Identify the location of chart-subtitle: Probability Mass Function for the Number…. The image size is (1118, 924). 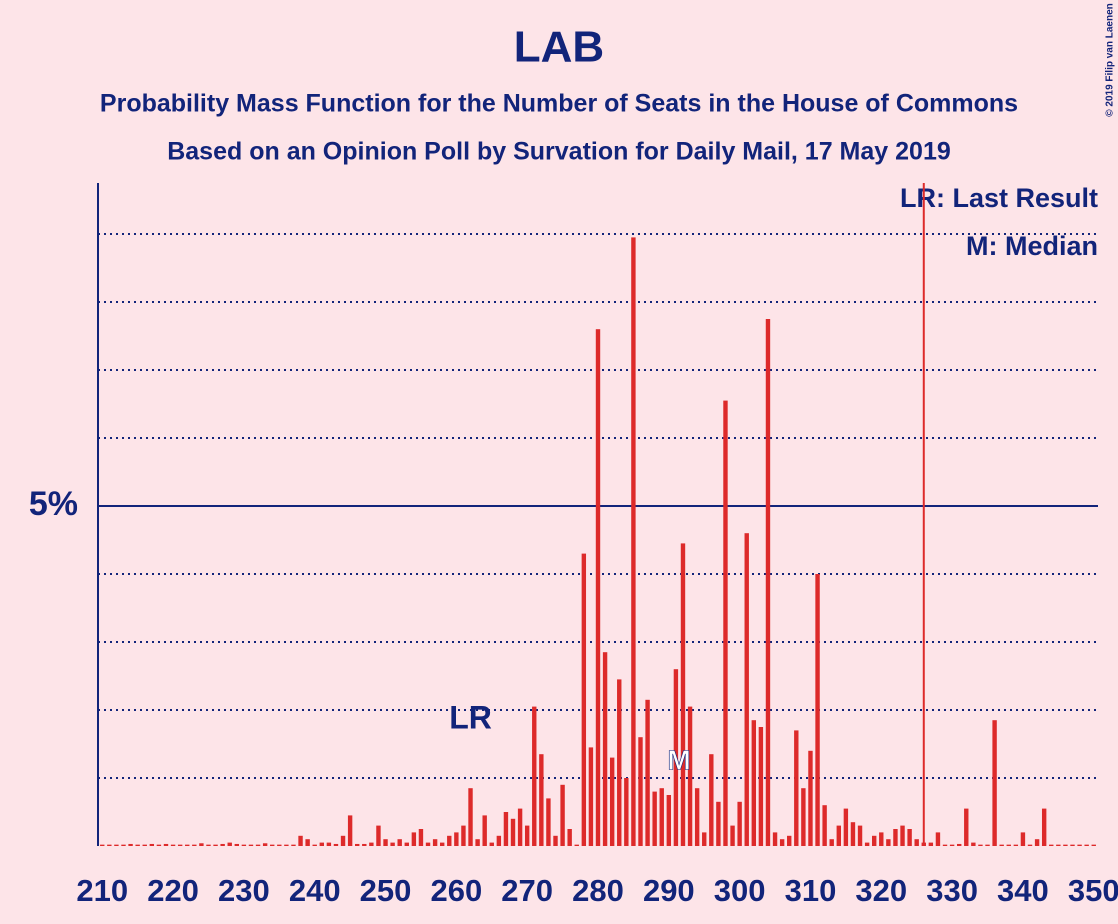
(559, 104).